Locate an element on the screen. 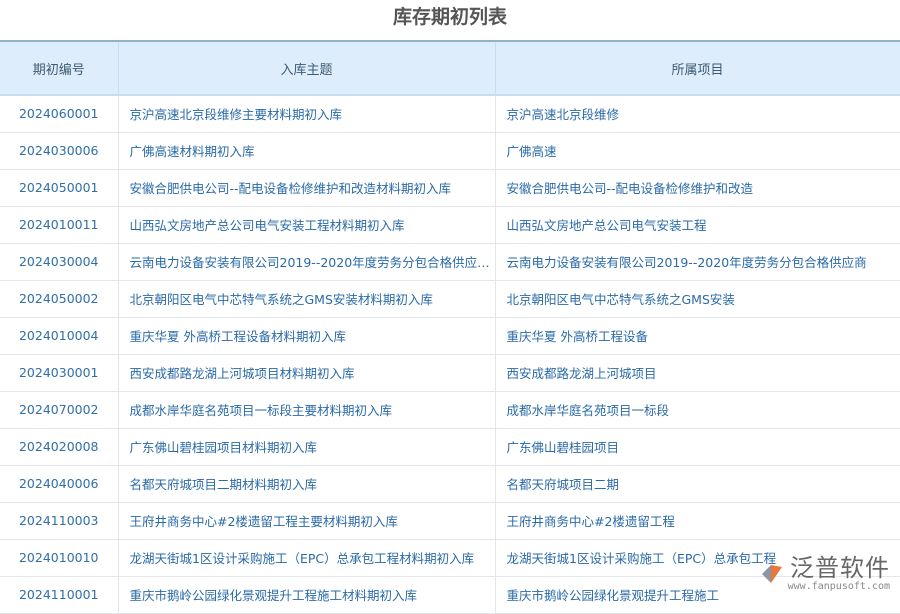  table-row: 2024030001 西安成都路龙湖上河城项目材料期初入库 西安成都路龙湖上河城项目 is located at coordinates (450, 373).